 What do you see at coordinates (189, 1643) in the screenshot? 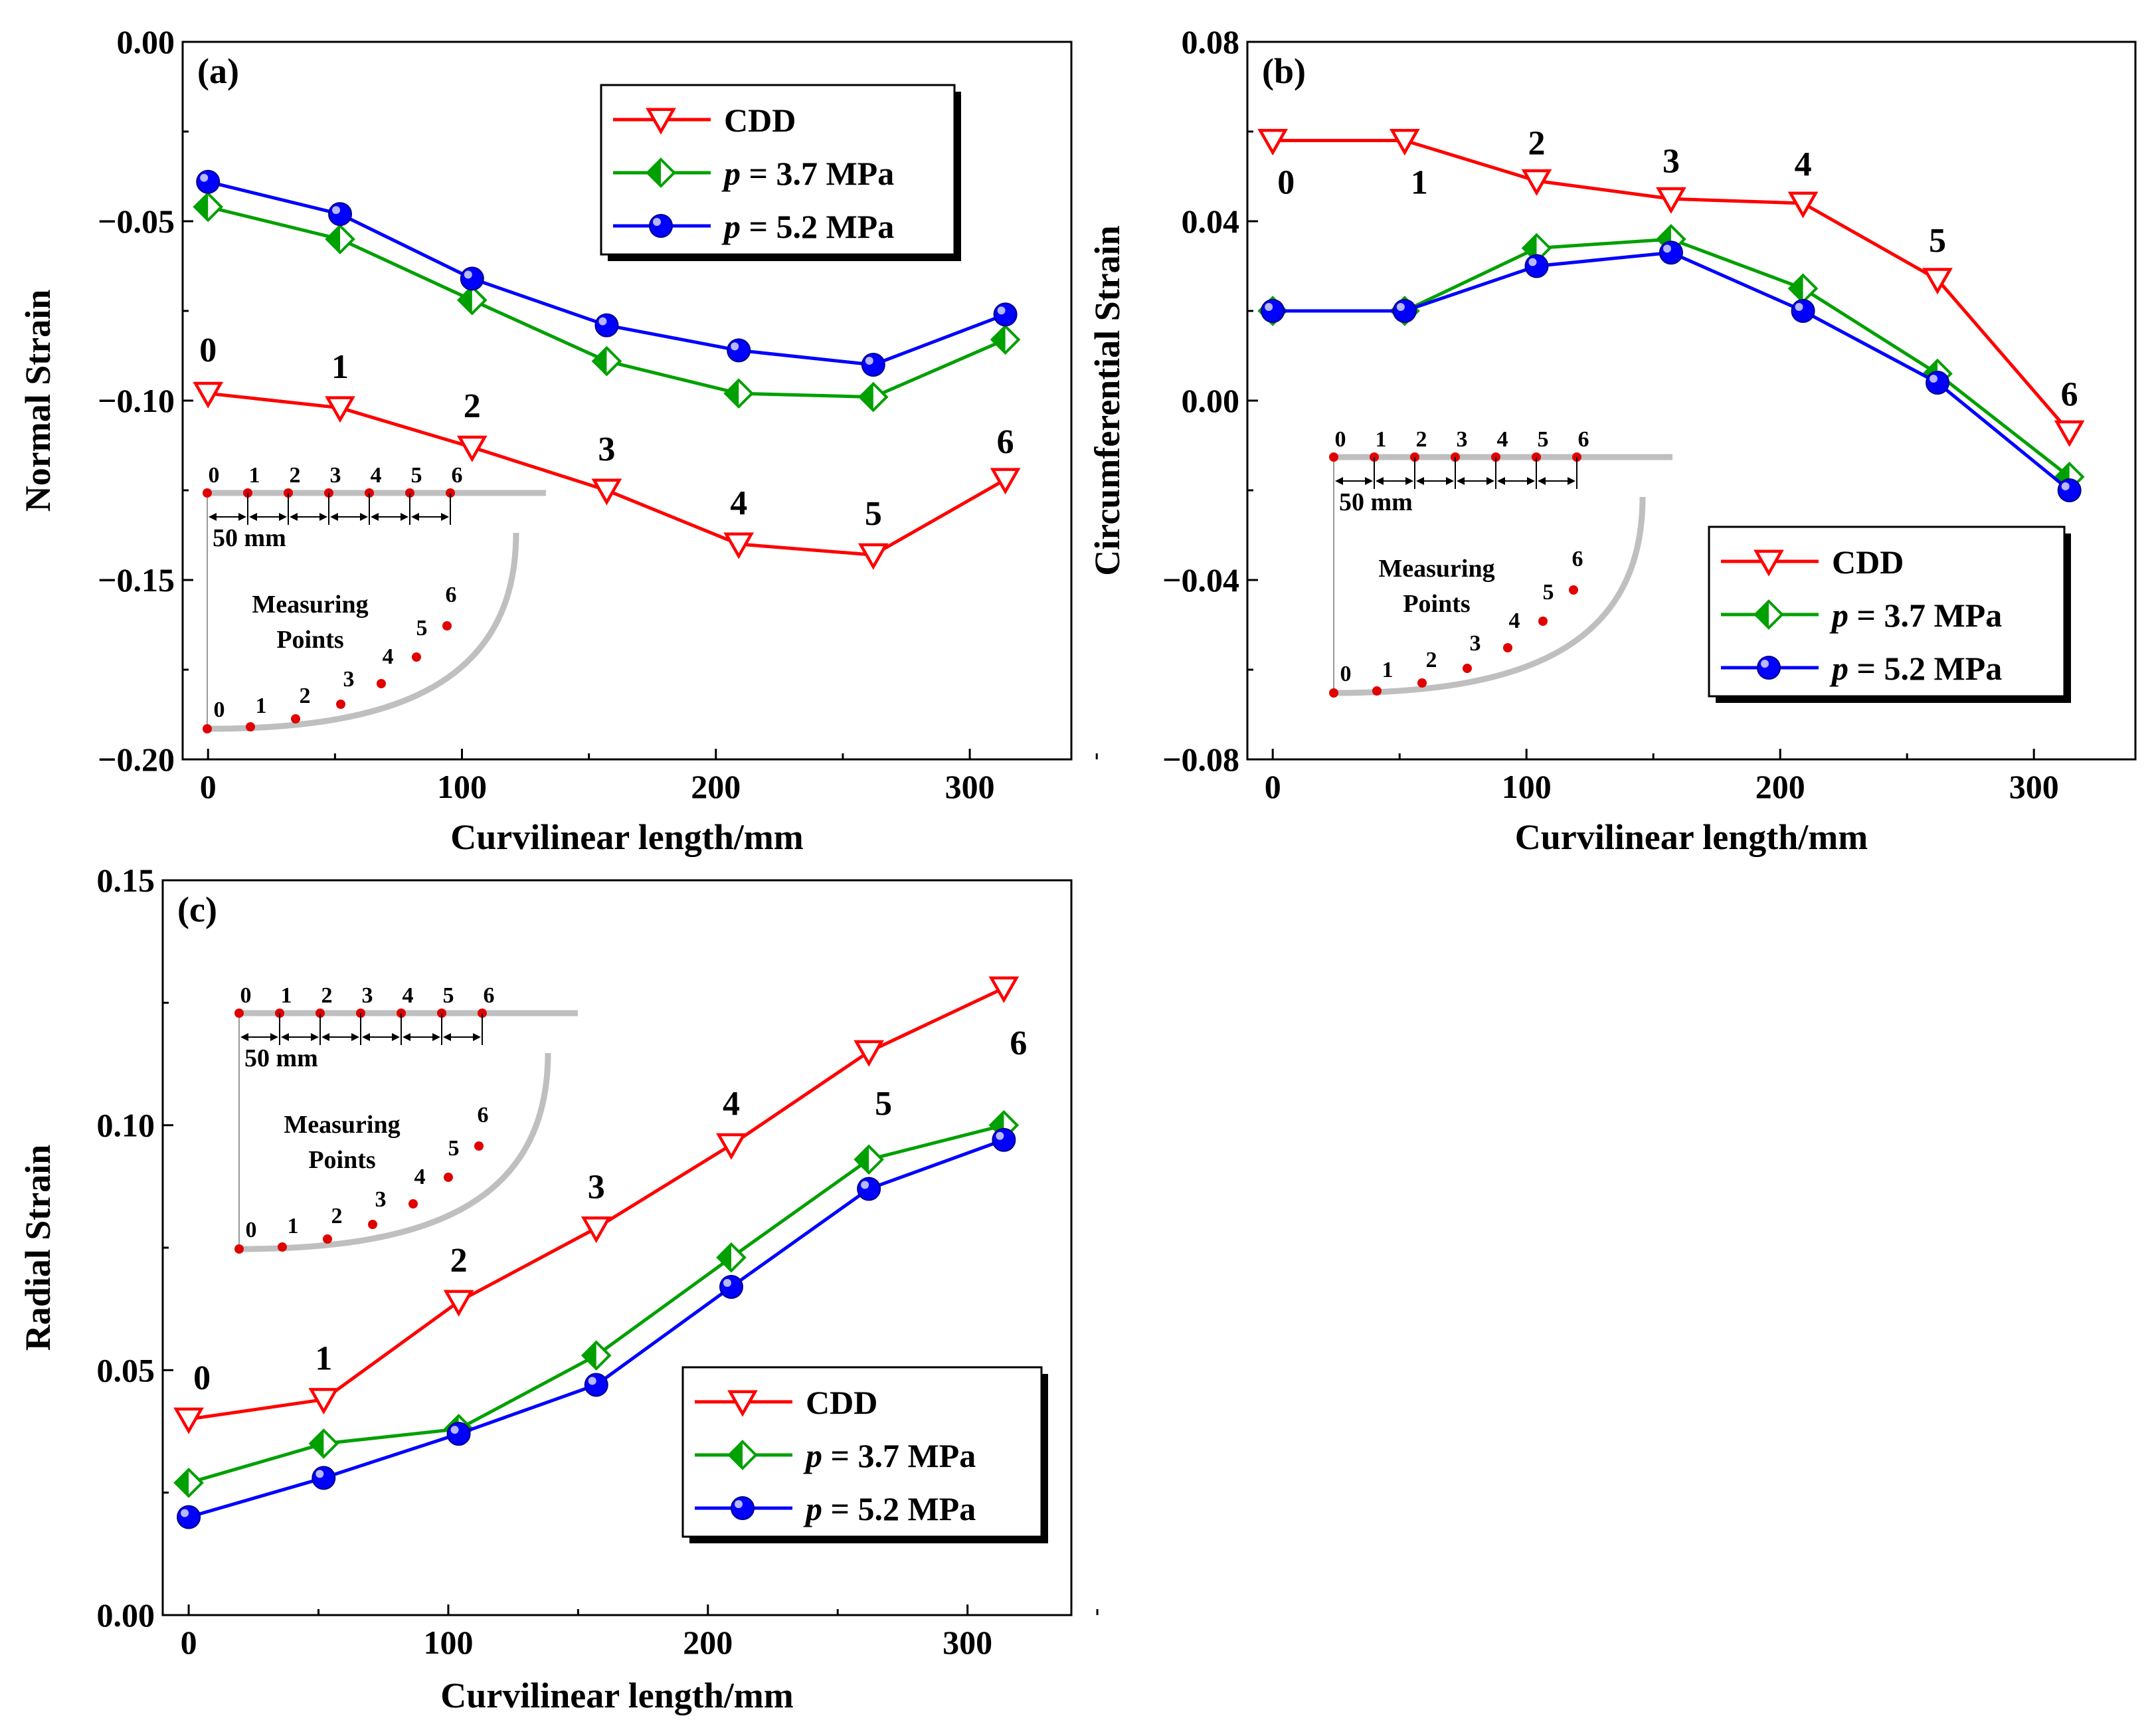
I see `x-tick-label: 0` at bounding box center [189, 1643].